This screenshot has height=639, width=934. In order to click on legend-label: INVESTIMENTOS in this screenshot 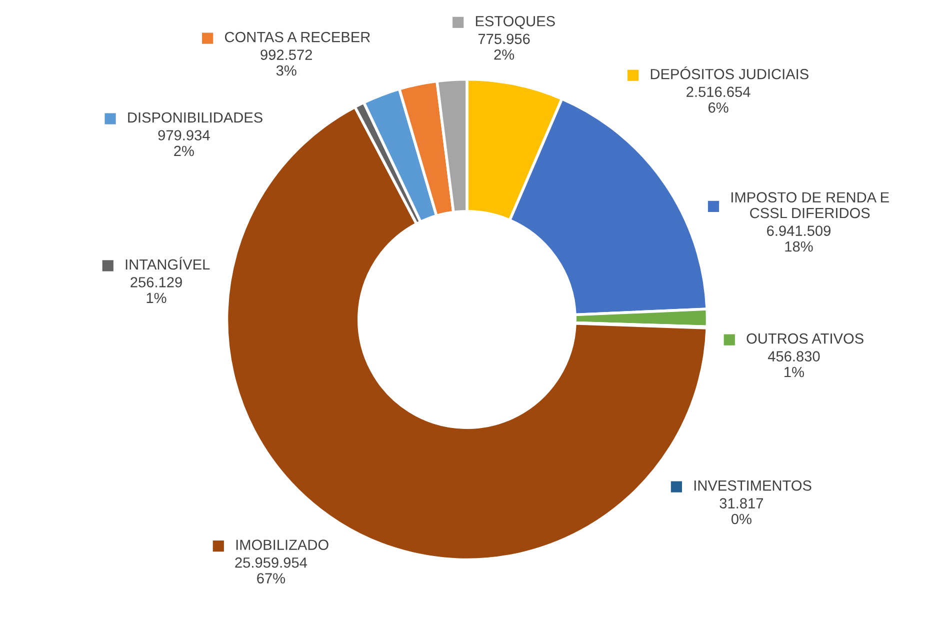, I will do `click(753, 485)`.